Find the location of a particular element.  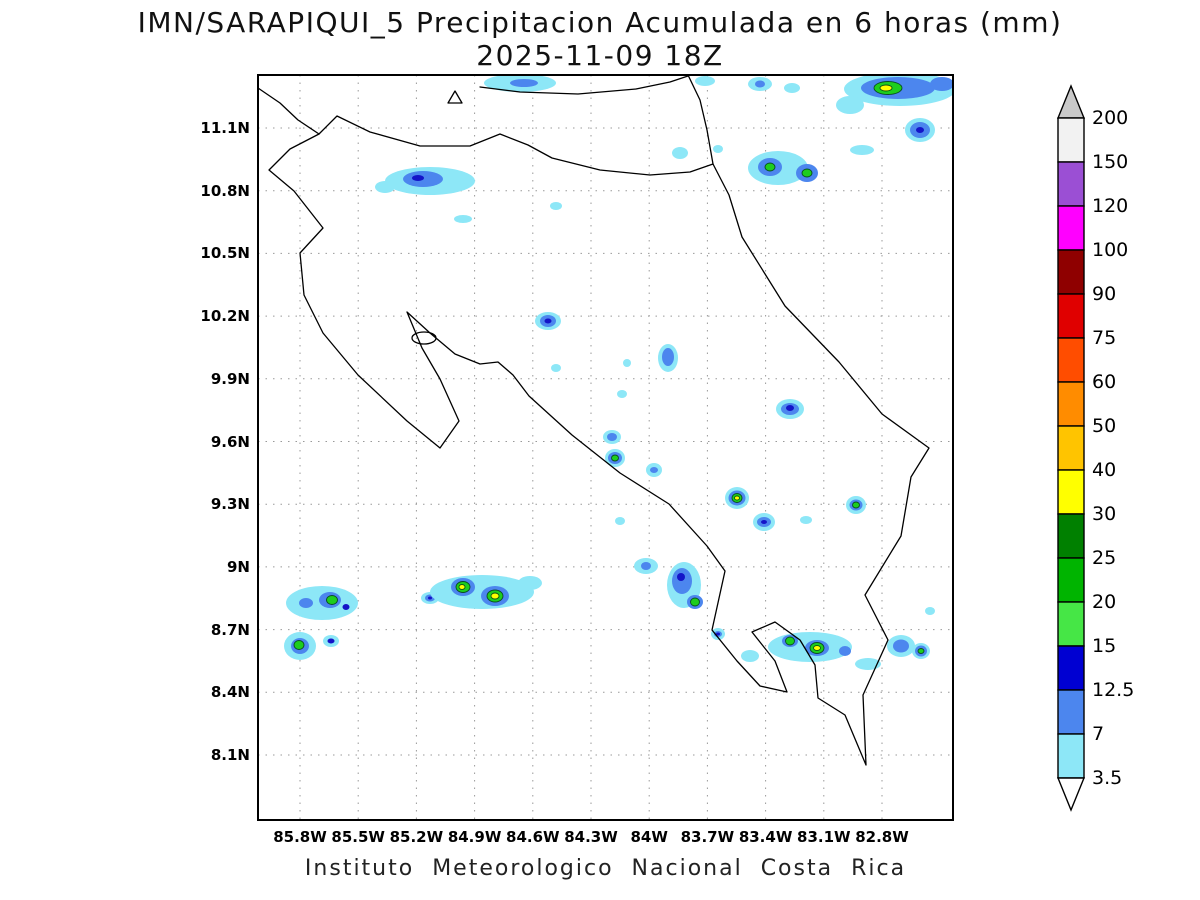

colorbar-tick-label: 30 is located at coordinates (1104, 514).